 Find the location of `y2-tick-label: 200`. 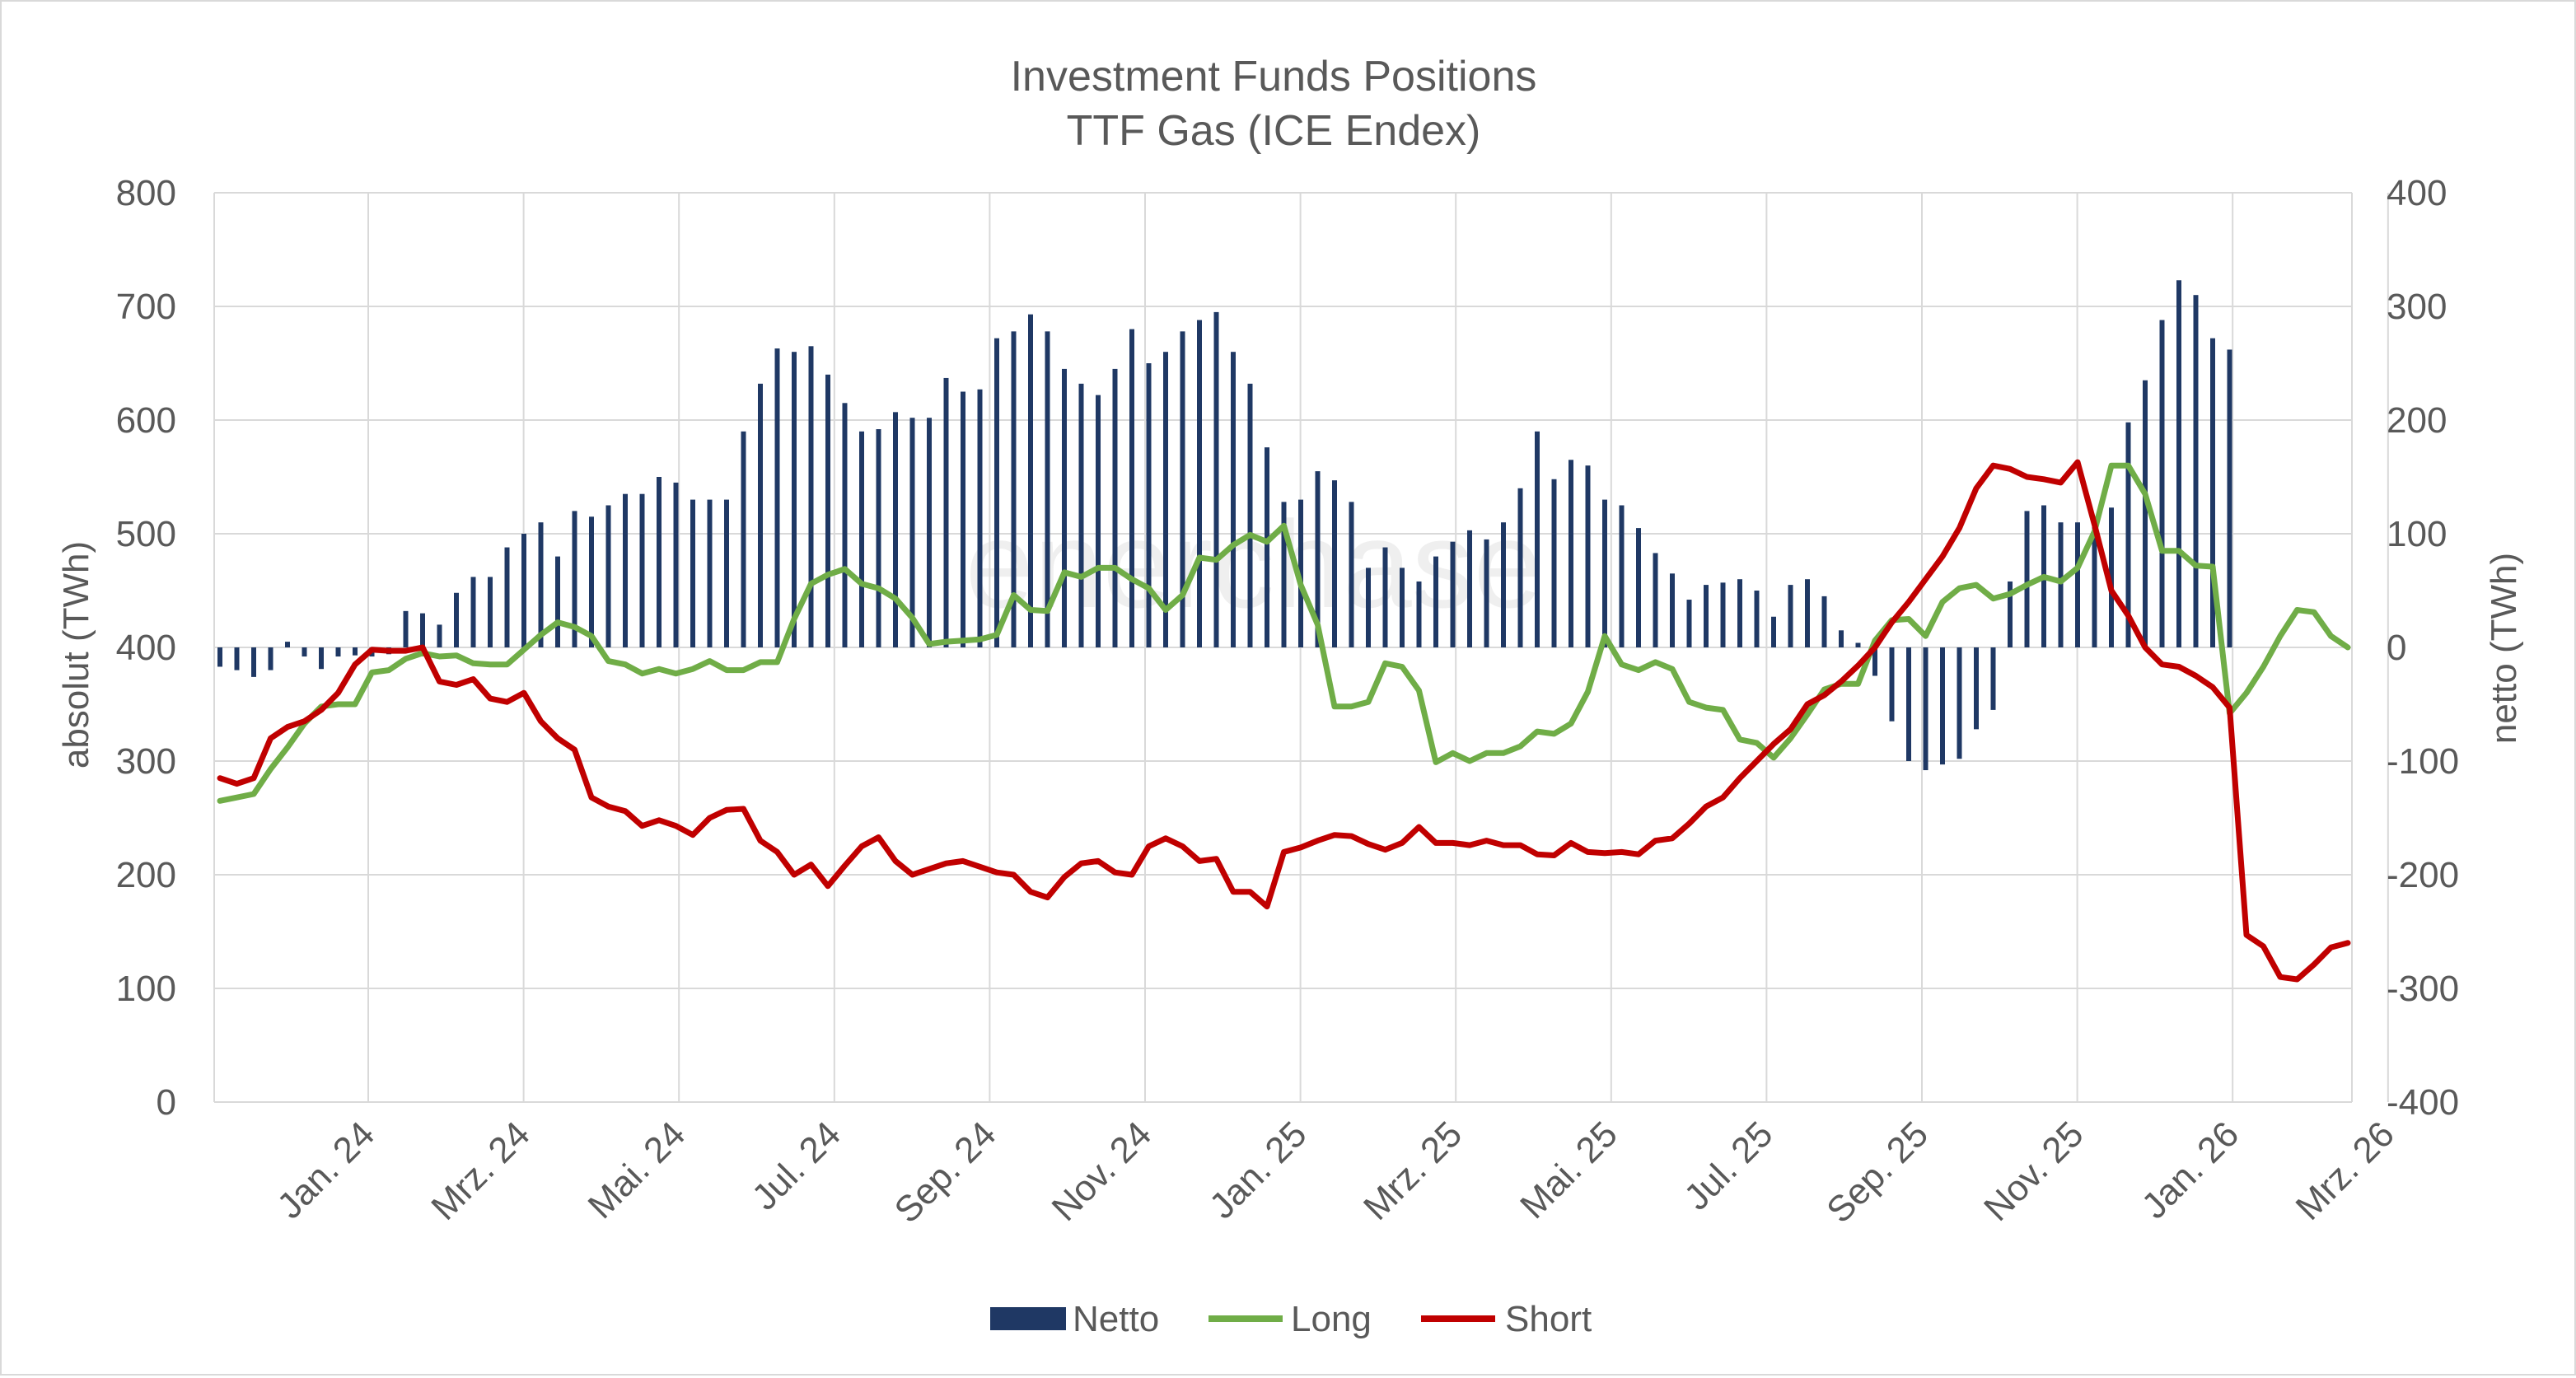

y2-tick-label: 200 is located at coordinates (2417, 420).